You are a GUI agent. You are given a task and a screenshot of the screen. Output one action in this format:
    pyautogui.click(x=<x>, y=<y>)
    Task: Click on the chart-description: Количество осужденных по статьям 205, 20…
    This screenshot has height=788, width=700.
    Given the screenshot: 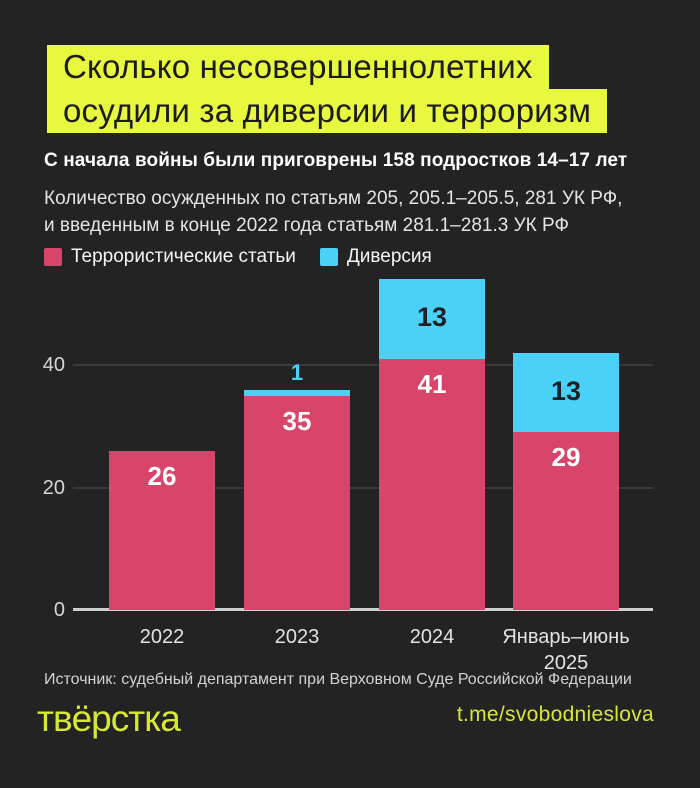 What is the action you would take?
    pyautogui.click(x=333, y=212)
    